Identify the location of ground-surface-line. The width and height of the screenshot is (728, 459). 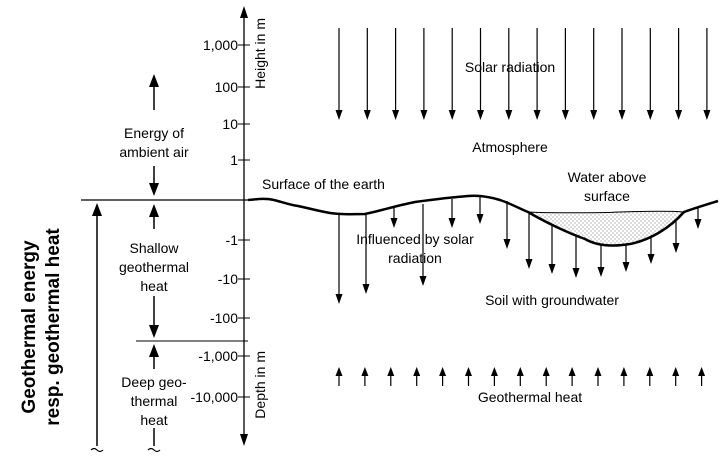
(483, 220).